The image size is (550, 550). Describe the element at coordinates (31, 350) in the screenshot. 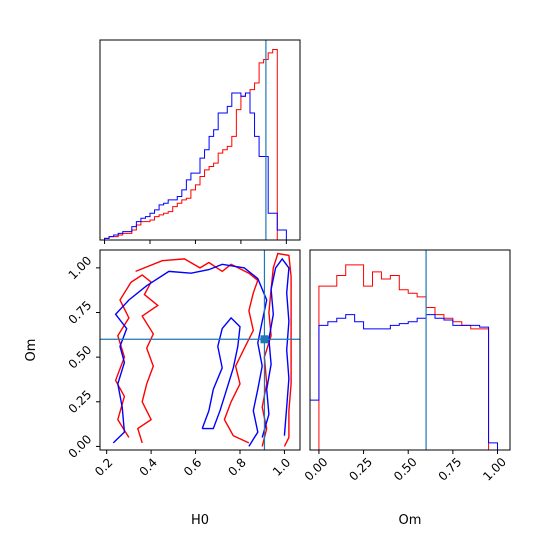

I see `ylabel-om: Om` at that location.